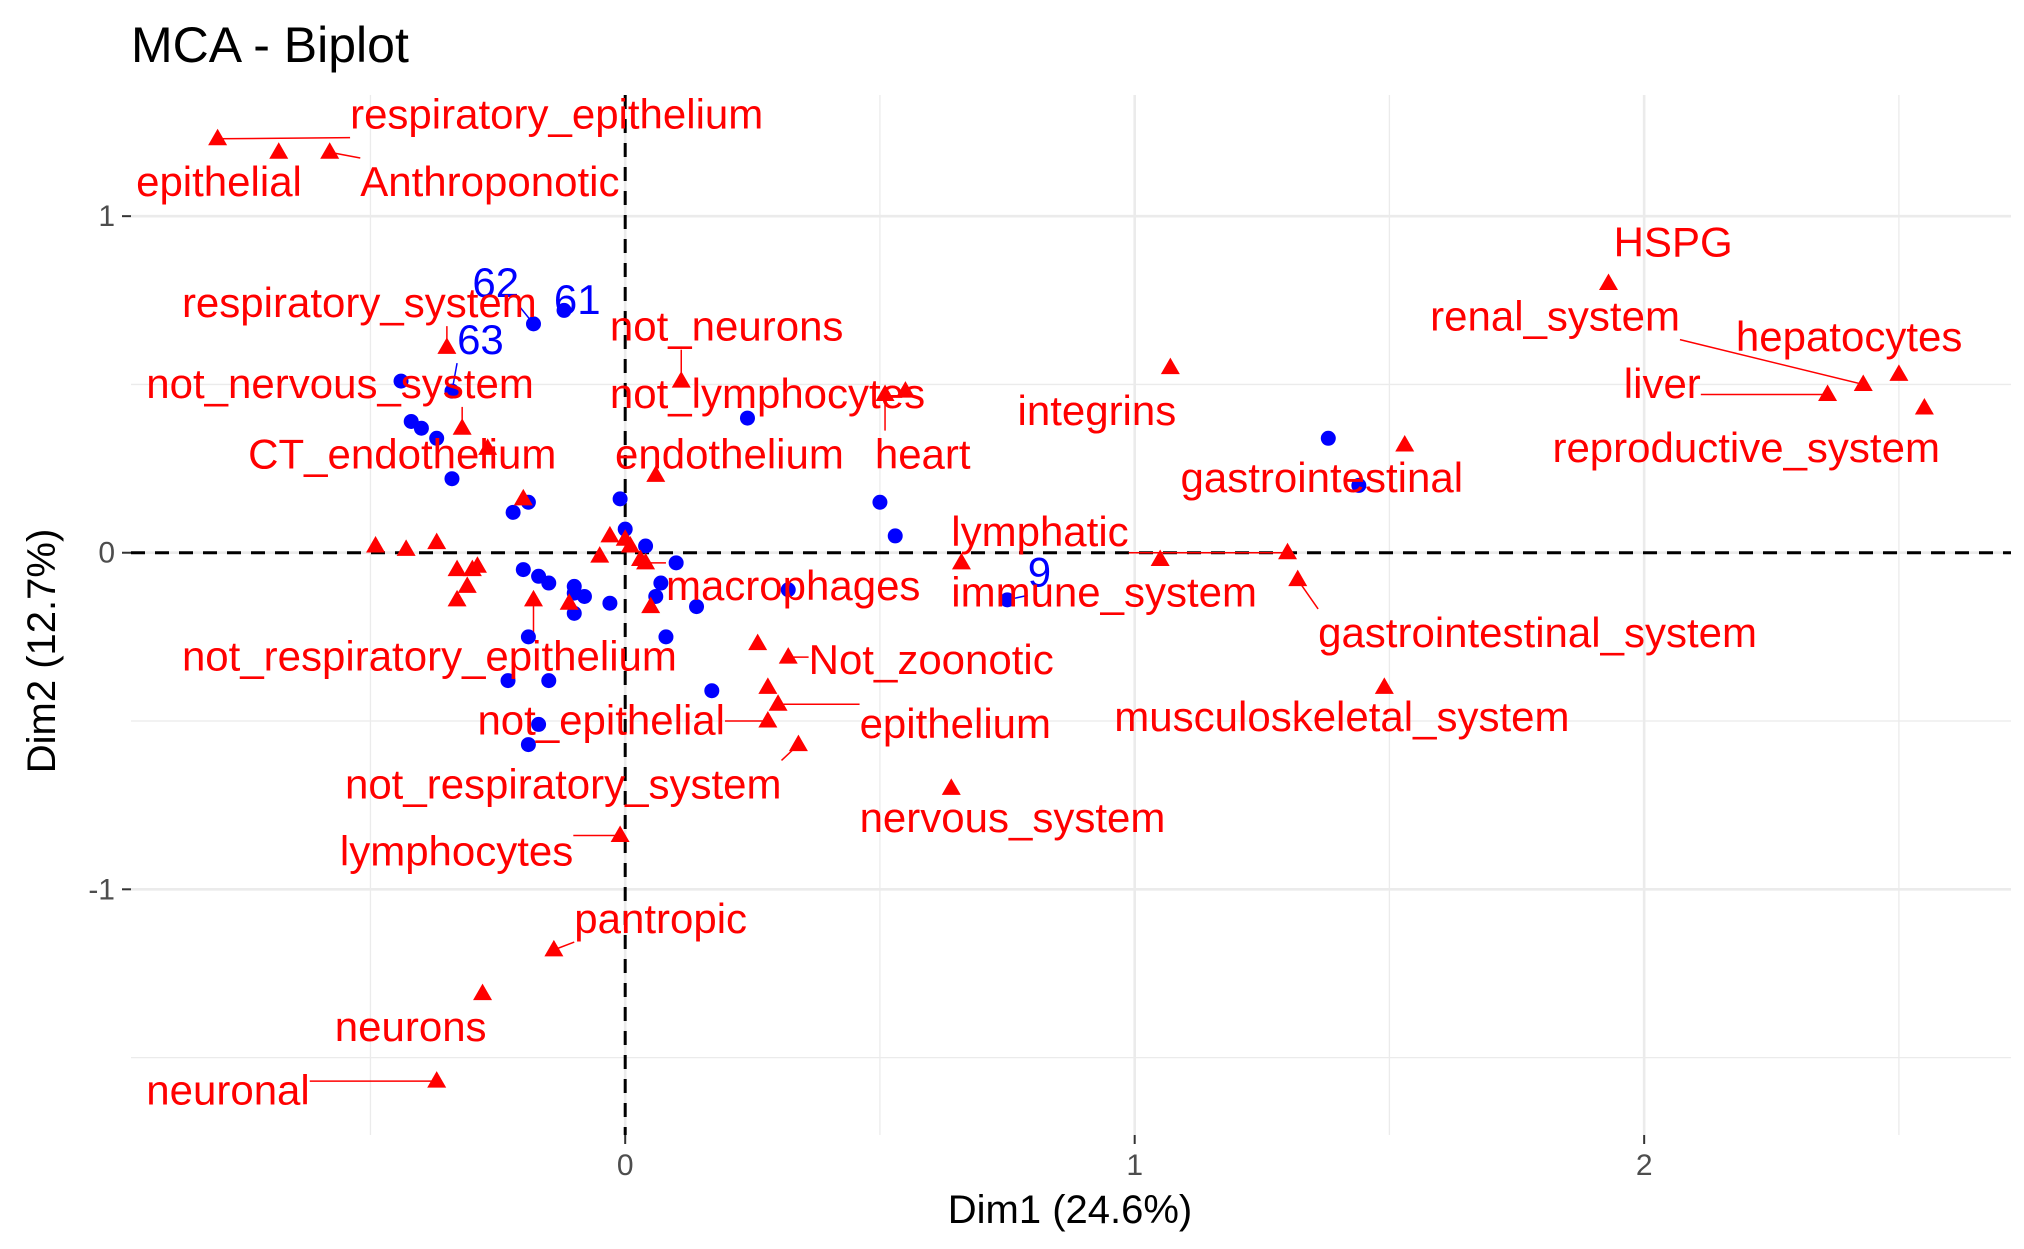 The height and width of the screenshot is (1249, 2024). What do you see at coordinates (106, 553) in the screenshot?
I see `y-tick-label: 0` at bounding box center [106, 553].